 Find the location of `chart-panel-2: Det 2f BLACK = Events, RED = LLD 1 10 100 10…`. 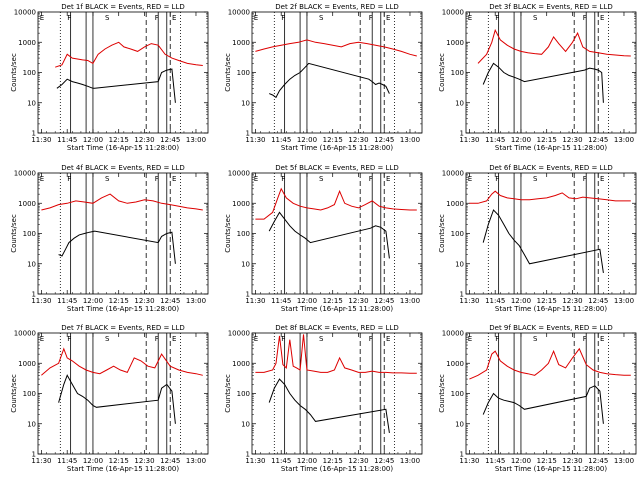

chart-panel-2: Det 2f BLACK = Events, RED = LLD 1 10 100 10… is located at coordinates (323, 77).